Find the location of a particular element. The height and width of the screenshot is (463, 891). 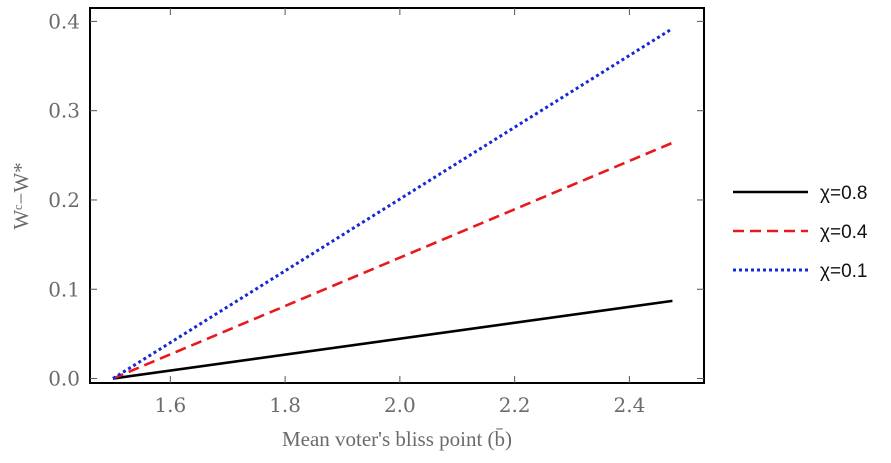

y-tick-label: 0.3 is located at coordinates (64, 111).